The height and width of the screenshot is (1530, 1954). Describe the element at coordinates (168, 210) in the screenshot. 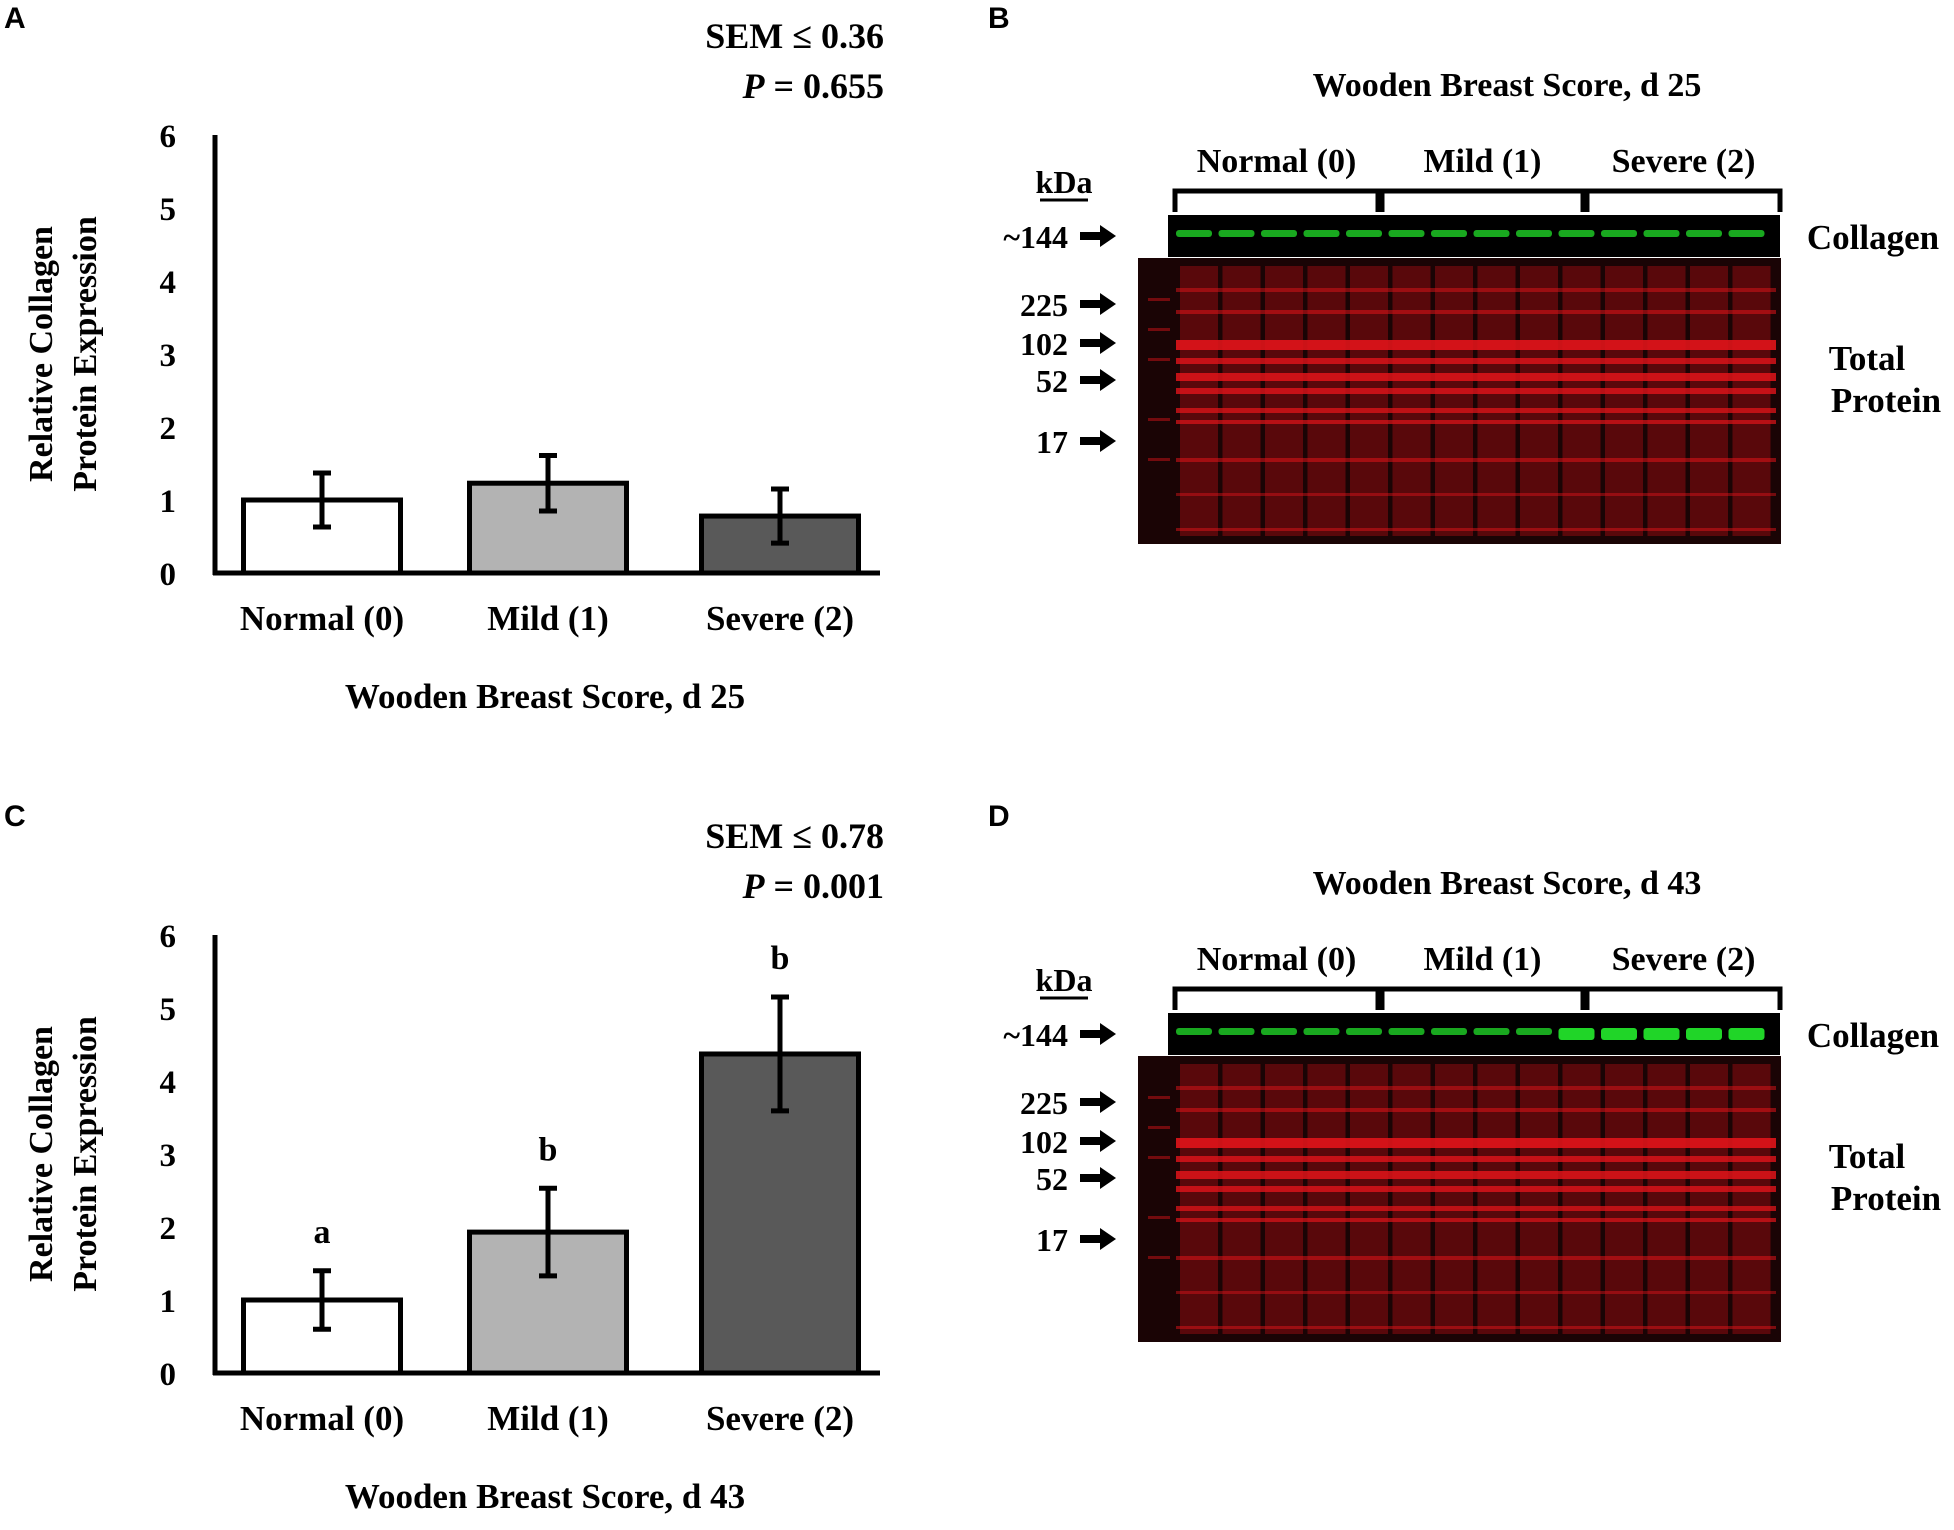

I see `y-tick-label: 5` at that location.